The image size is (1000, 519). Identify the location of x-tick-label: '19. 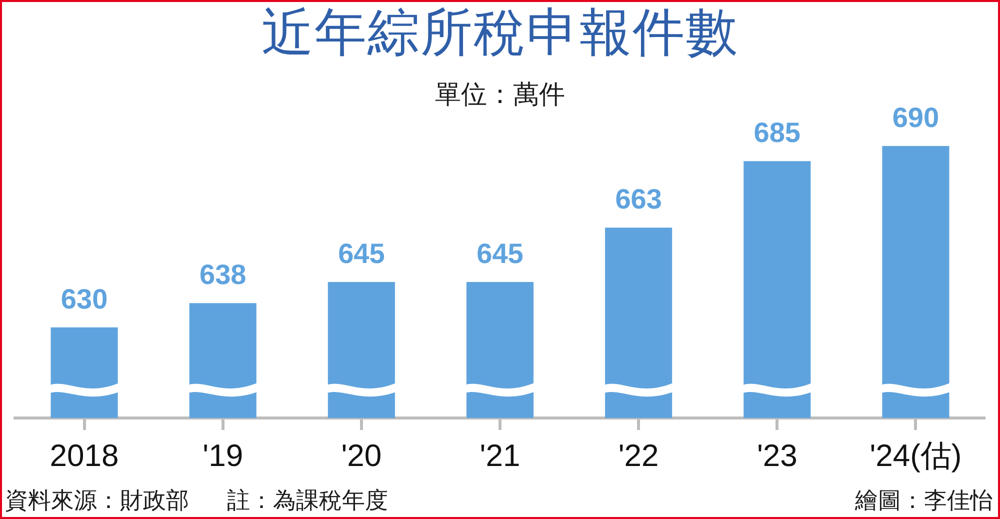
(223, 456).